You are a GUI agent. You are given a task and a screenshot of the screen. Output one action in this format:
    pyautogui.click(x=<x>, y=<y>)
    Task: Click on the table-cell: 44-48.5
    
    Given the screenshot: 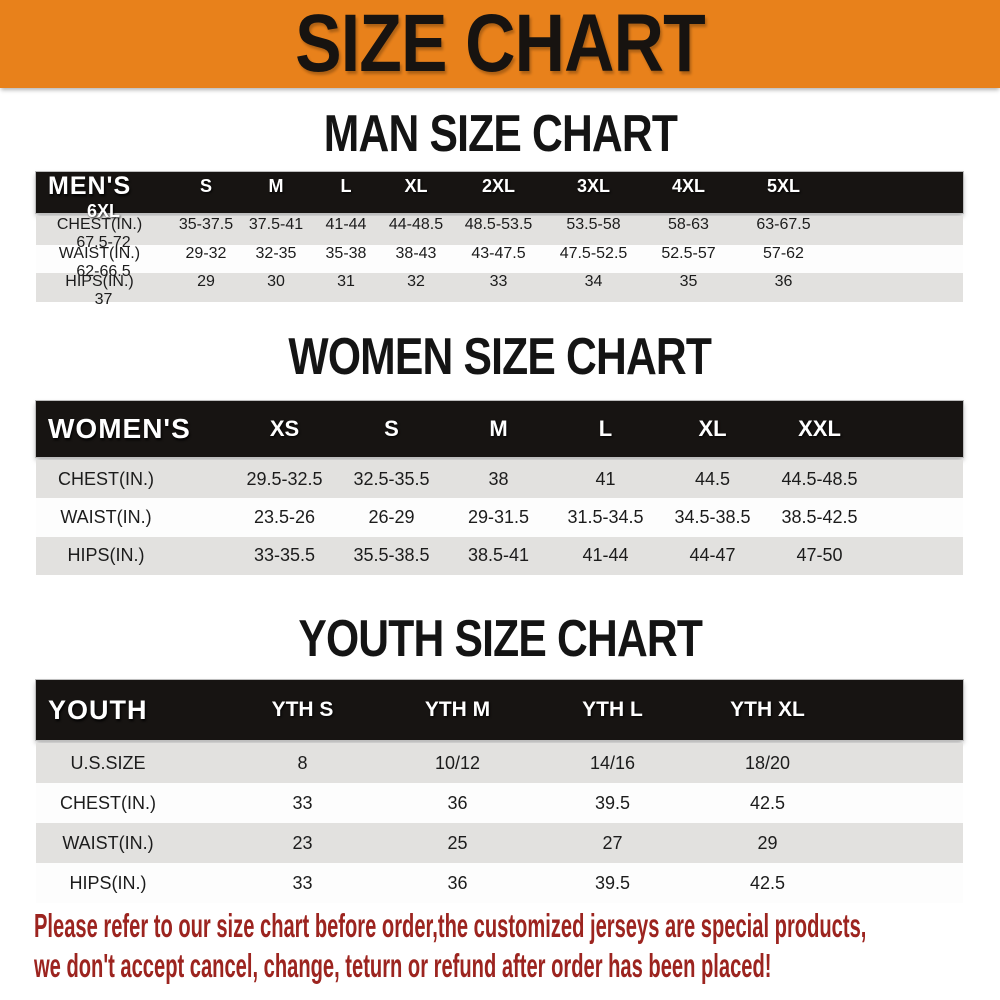 What is the action you would take?
    pyautogui.click(x=416, y=224)
    